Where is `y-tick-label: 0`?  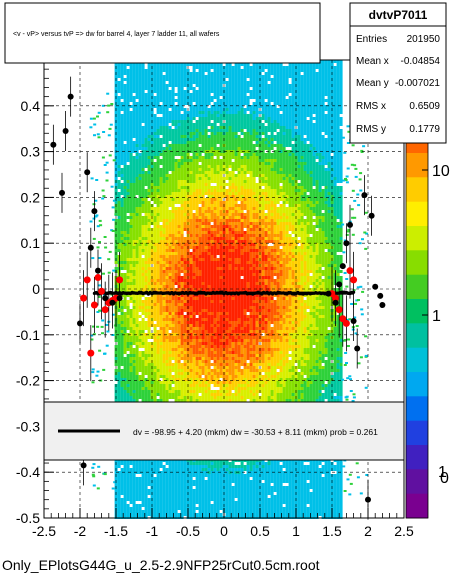 y-tick-label: 0 is located at coordinates (36, 289).